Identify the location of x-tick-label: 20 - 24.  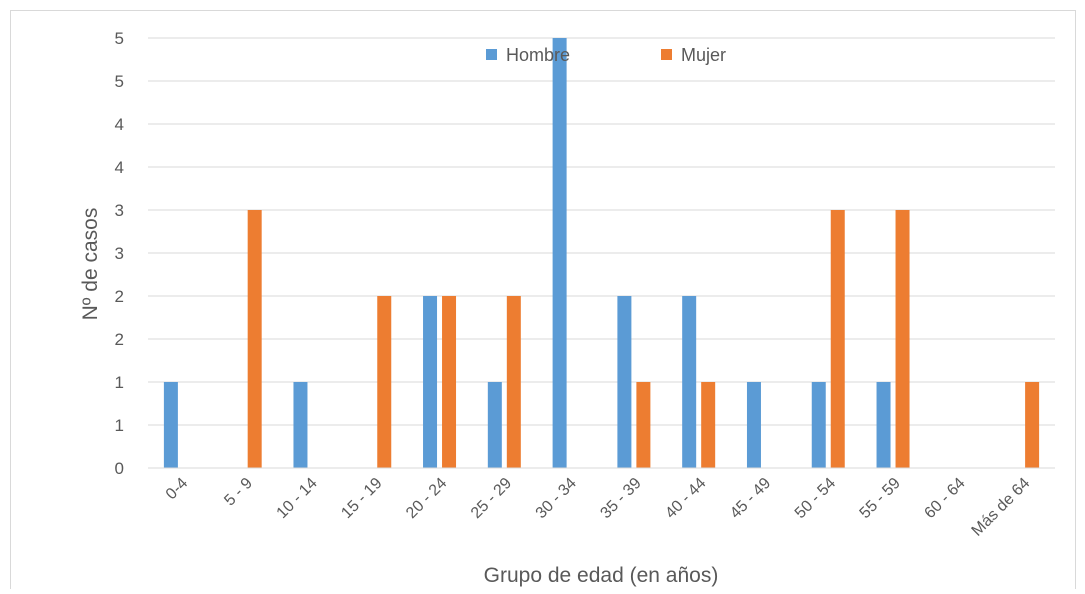
(426, 498).